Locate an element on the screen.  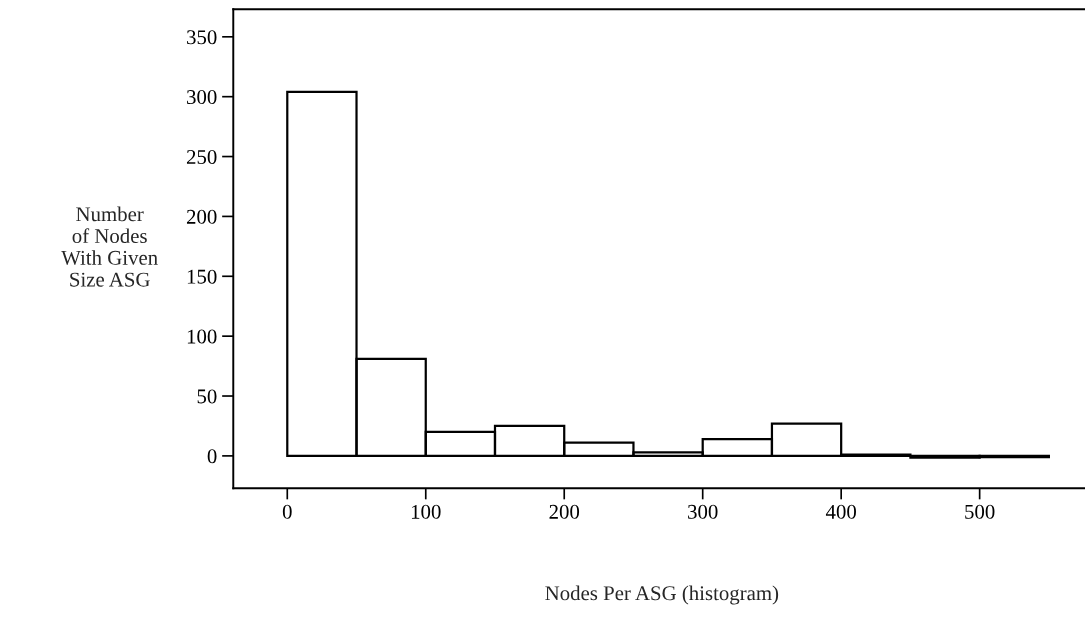
y-tick-label: 50 is located at coordinates (207, 396).